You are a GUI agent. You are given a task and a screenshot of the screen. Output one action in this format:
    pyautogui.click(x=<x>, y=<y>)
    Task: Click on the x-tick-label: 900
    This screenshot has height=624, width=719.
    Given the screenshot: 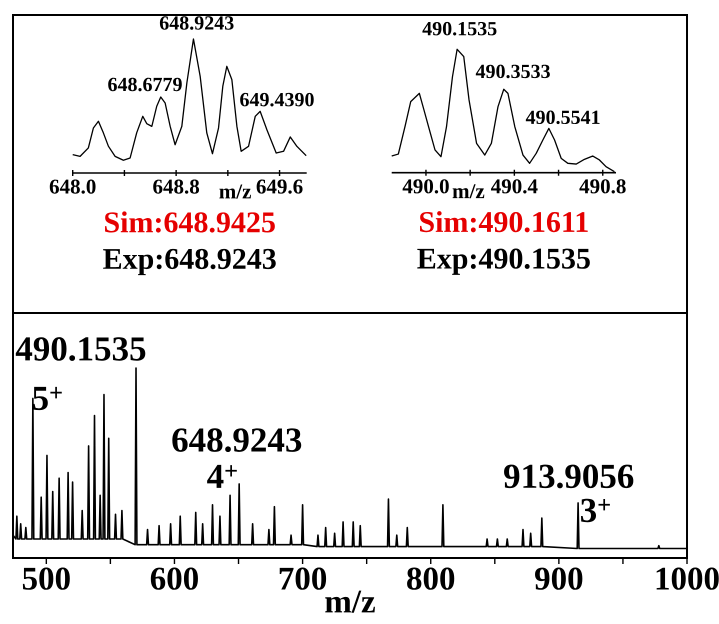 What is the action you would take?
    pyautogui.click(x=558, y=579)
    